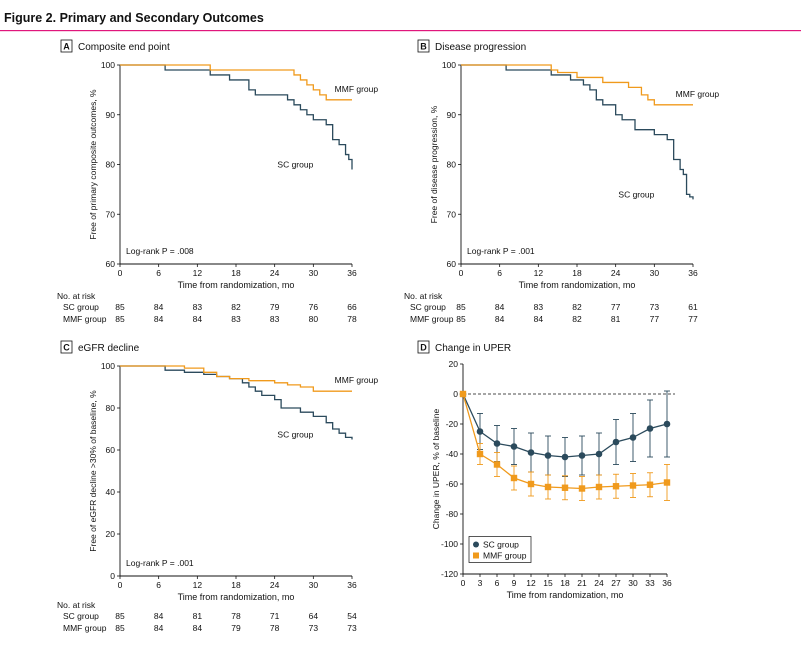  What do you see at coordinates (93, 471) in the screenshot?
I see `y-axis-label: Free of eGFR decline >30% of baseline, %` at bounding box center [93, 471].